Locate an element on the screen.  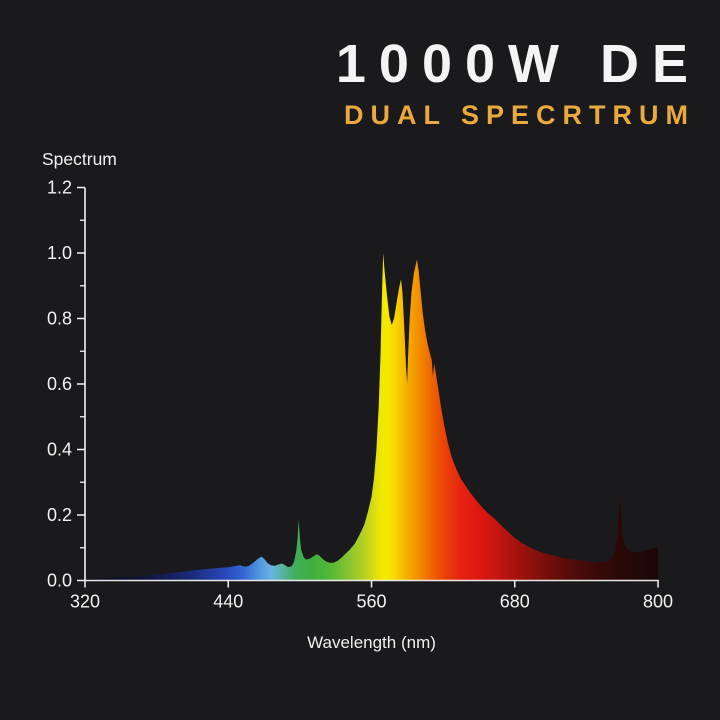
x-axis-title: Wavelength (nm) is located at coordinates (371, 642).